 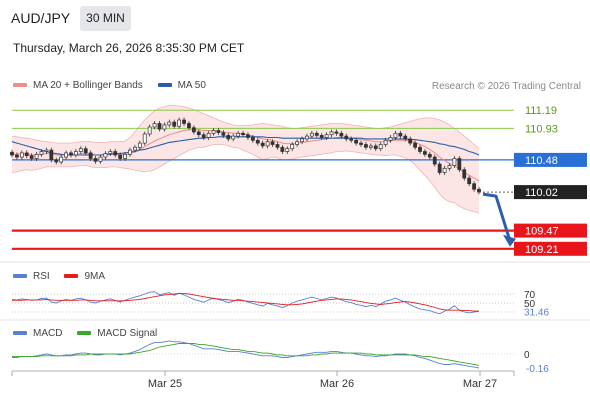 What do you see at coordinates (541, 161) in the screenshot?
I see `pivot-label: 110.48` at bounding box center [541, 161].